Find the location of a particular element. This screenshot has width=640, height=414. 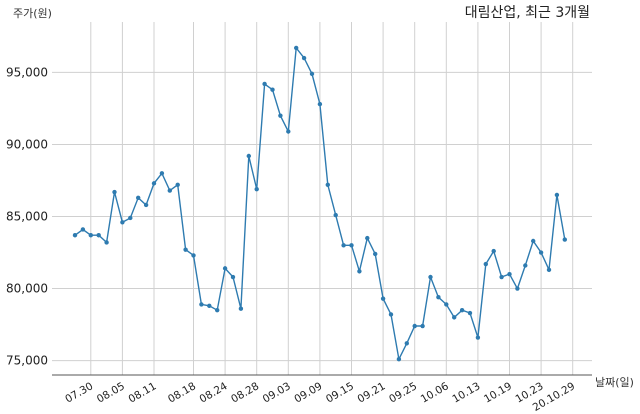

x-tick-label: 09.21 is located at coordinates (372, 392).